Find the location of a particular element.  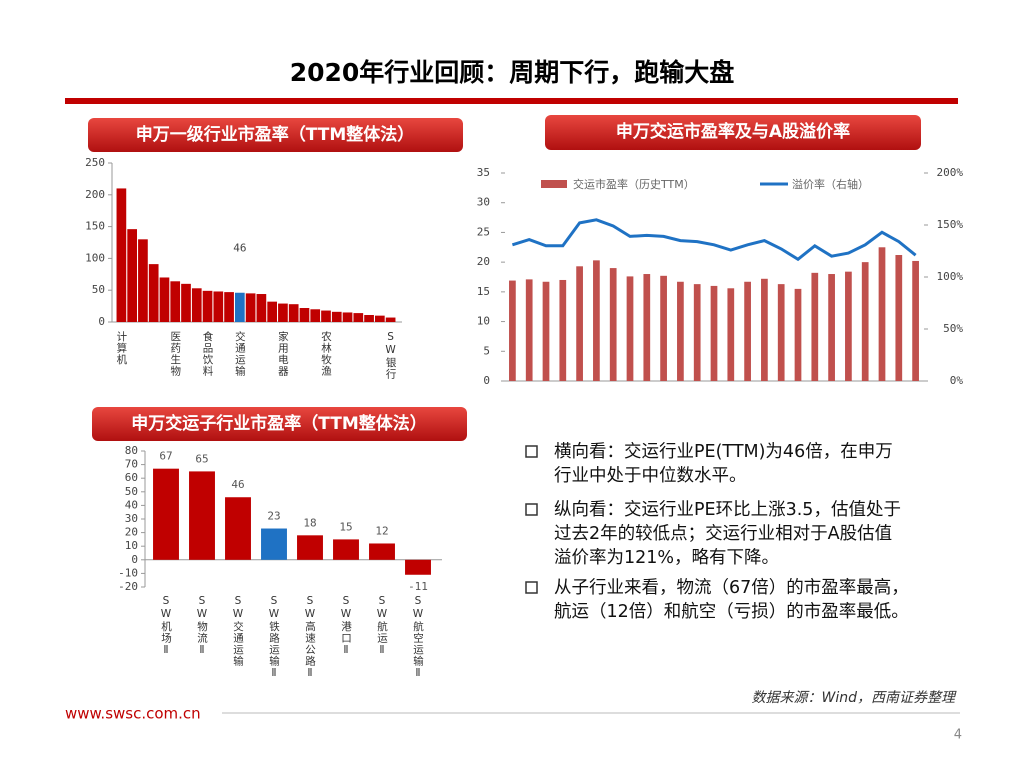

line is located at coordinates (714, 240).